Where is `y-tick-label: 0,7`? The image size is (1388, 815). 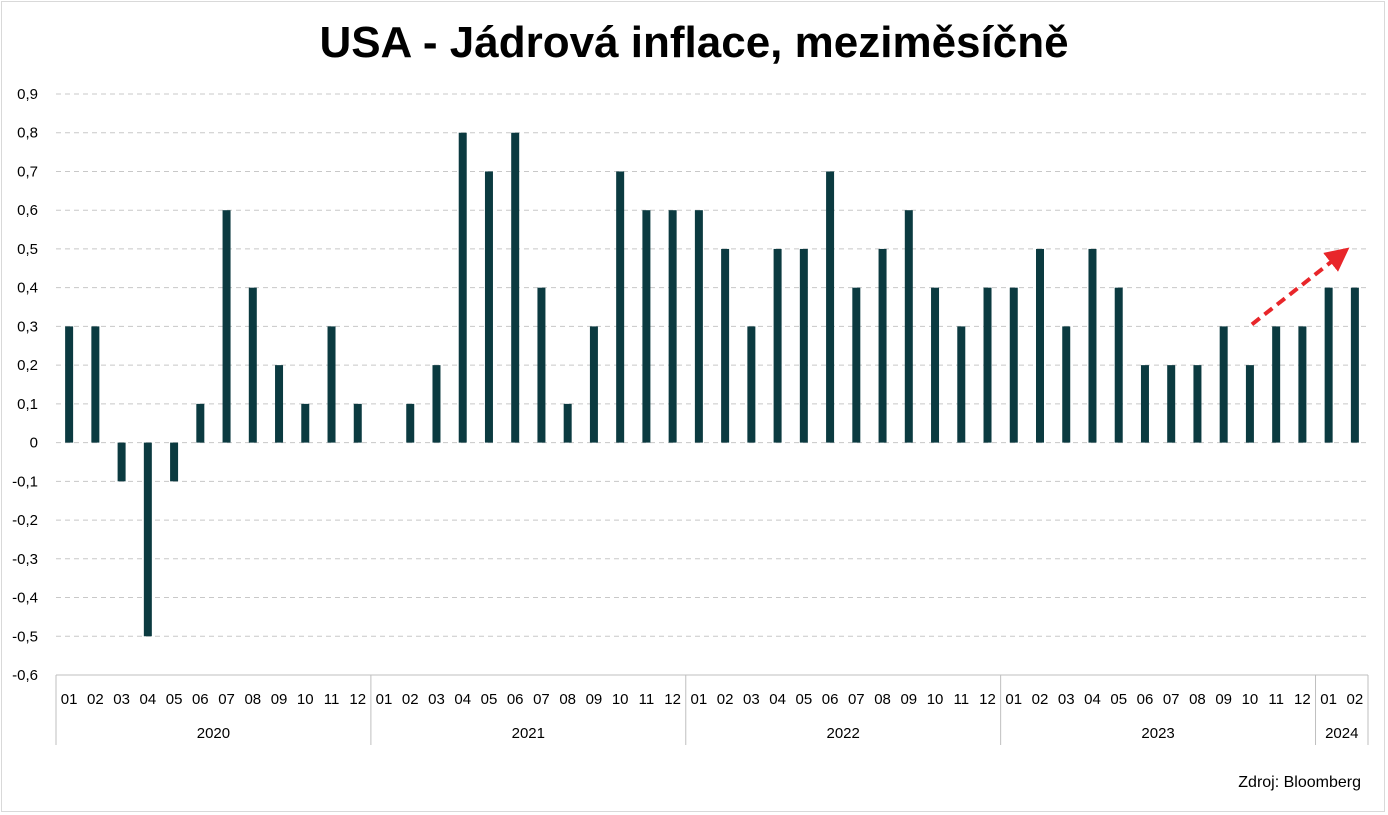 y-tick-label: 0,7 is located at coordinates (27, 171).